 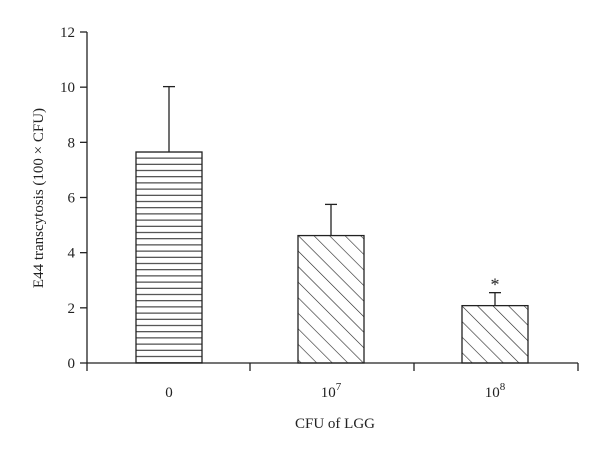 I want to click on y-tick-label-4: 8, so click(x=72, y=143).